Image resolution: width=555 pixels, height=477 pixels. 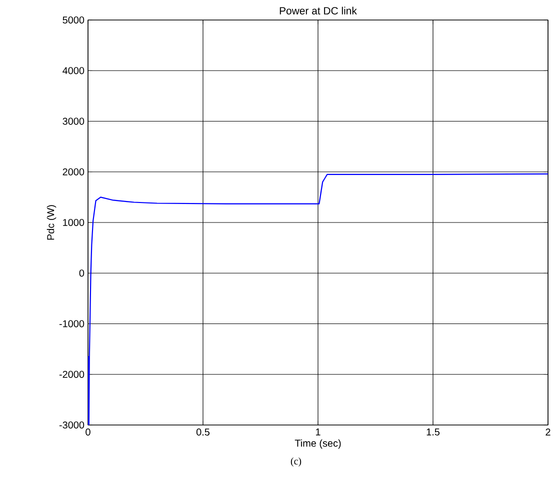 What do you see at coordinates (73, 121) in the screenshot?
I see `y-tick-label: 3000` at bounding box center [73, 121].